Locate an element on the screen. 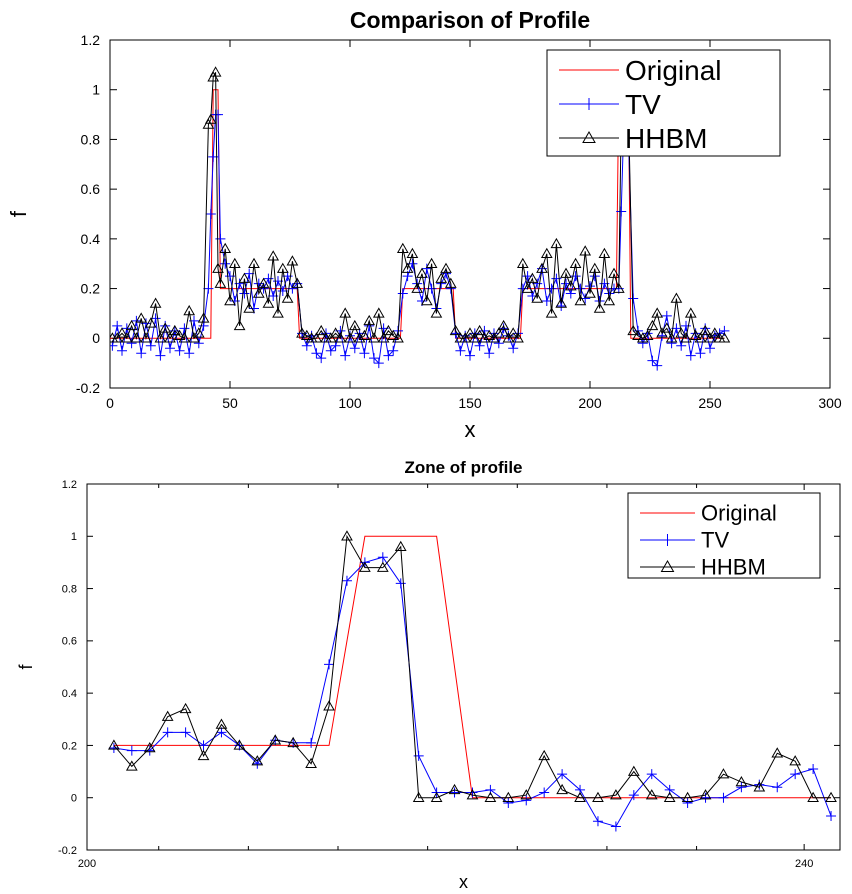  x-tick-label: 200 is located at coordinates (590, 403).